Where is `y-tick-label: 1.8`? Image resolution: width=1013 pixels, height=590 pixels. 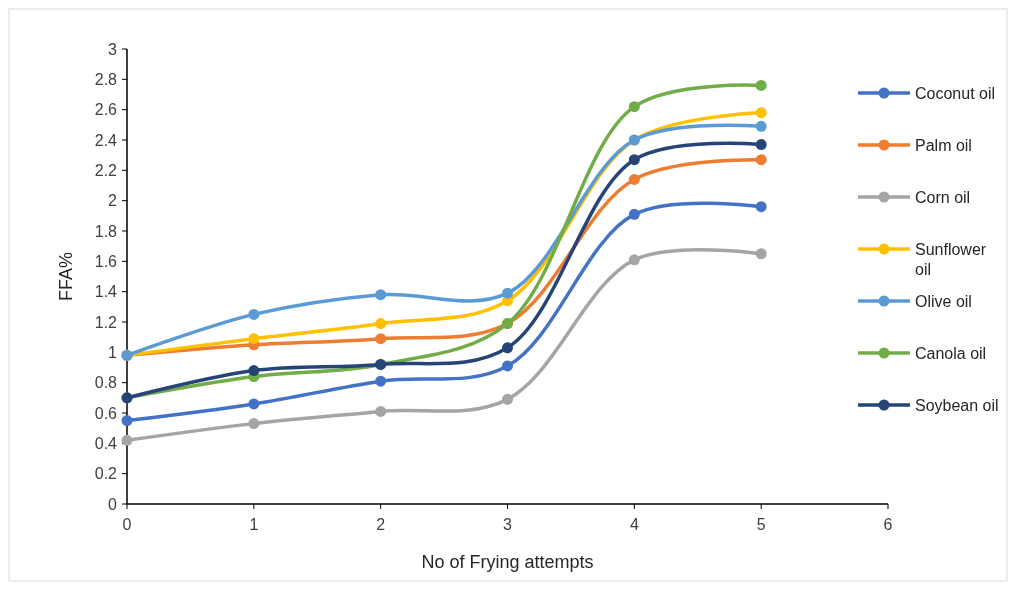 y-tick-label: 1.8 is located at coordinates (106, 231).